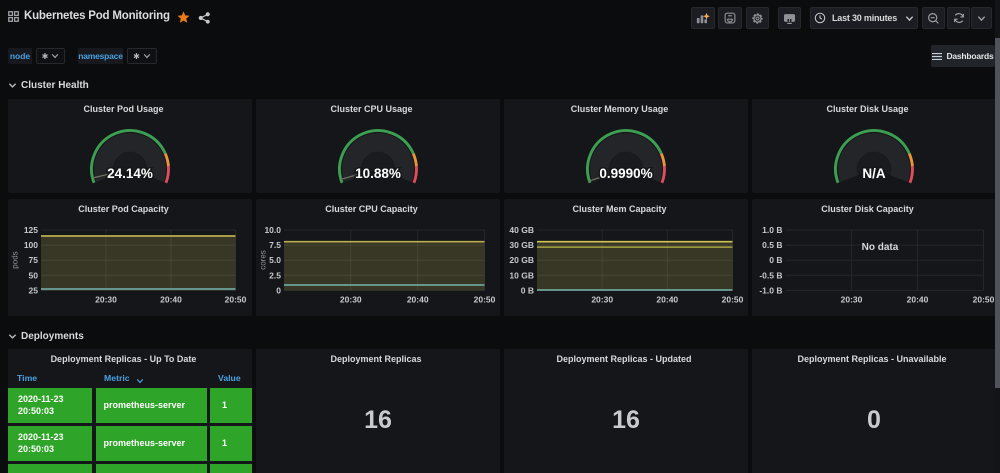  I want to click on svg-text: -1.0 B, so click(770, 290).